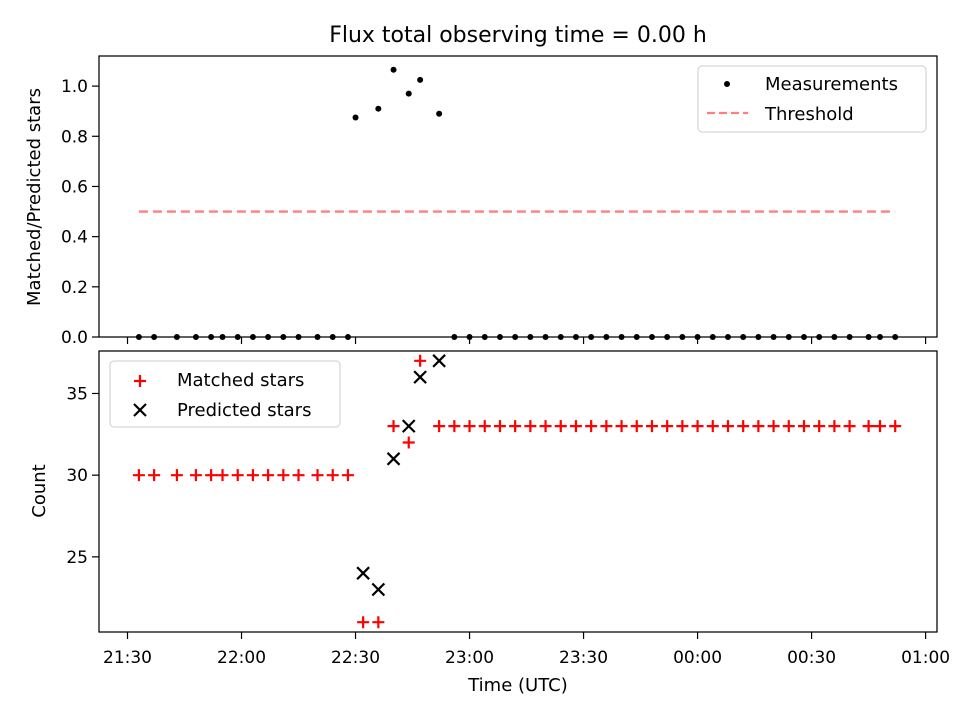 This screenshot has height=720, width=960. What do you see at coordinates (809, 114) in the screenshot?
I see `legend-threshold-label: Threshold` at bounding box center [809, 114].